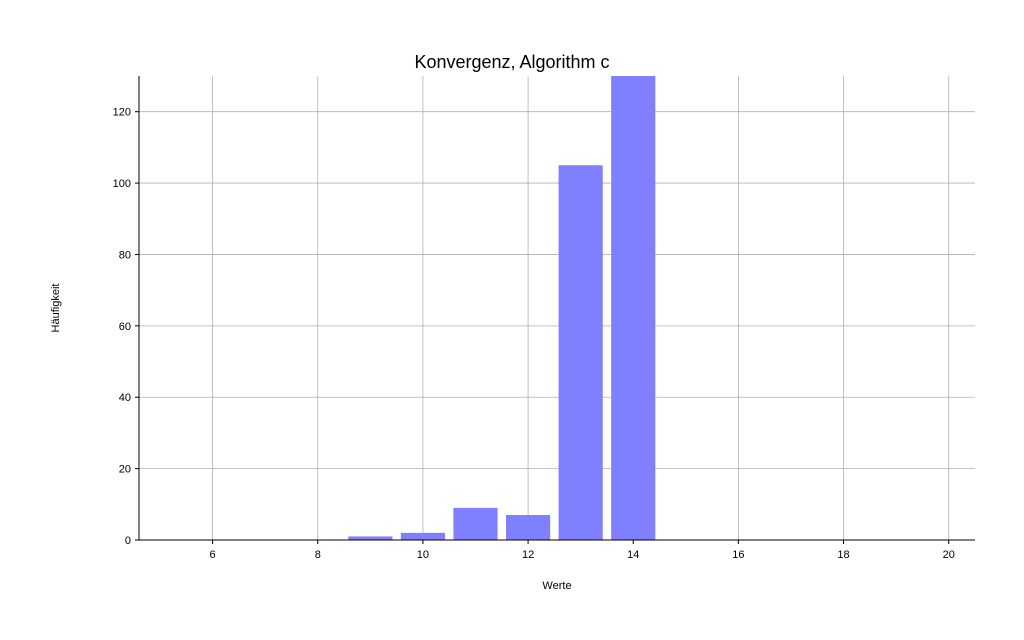 The width and height of the screenshot is (1024, 640). I want to click on y-tick-label: 60, so click(125, 327).